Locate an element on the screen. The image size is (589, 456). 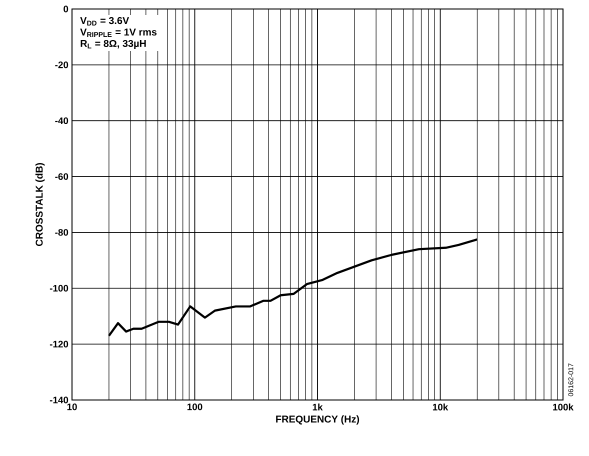
y-tick-label: -120 is located at coordinates (59, 344).